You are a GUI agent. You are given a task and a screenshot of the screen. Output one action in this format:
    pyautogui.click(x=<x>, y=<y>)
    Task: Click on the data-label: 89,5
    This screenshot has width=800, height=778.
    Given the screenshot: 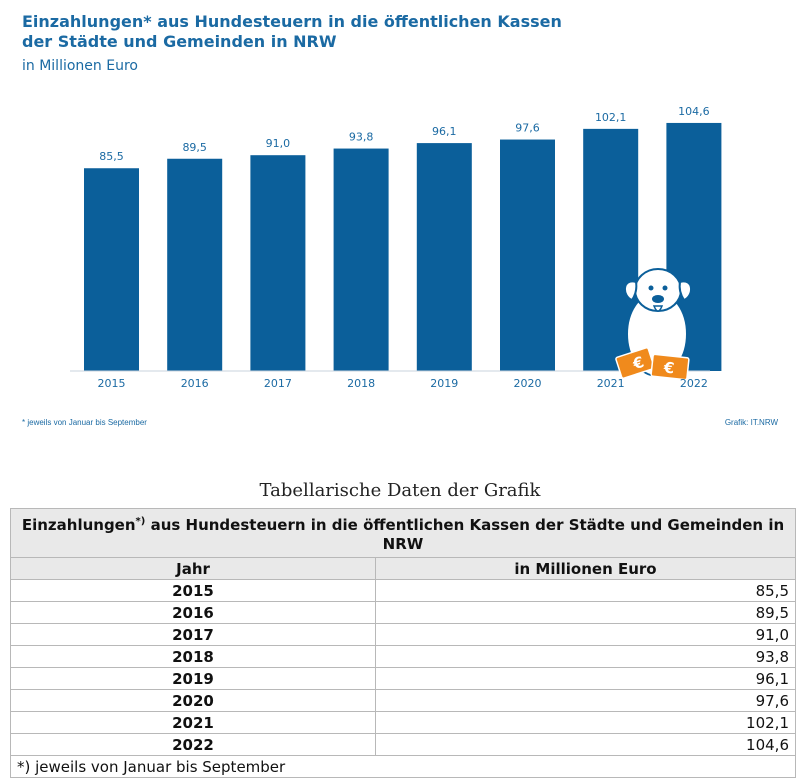 What is the action you would take?
    pyautogui.click(x=194, y=147)
    